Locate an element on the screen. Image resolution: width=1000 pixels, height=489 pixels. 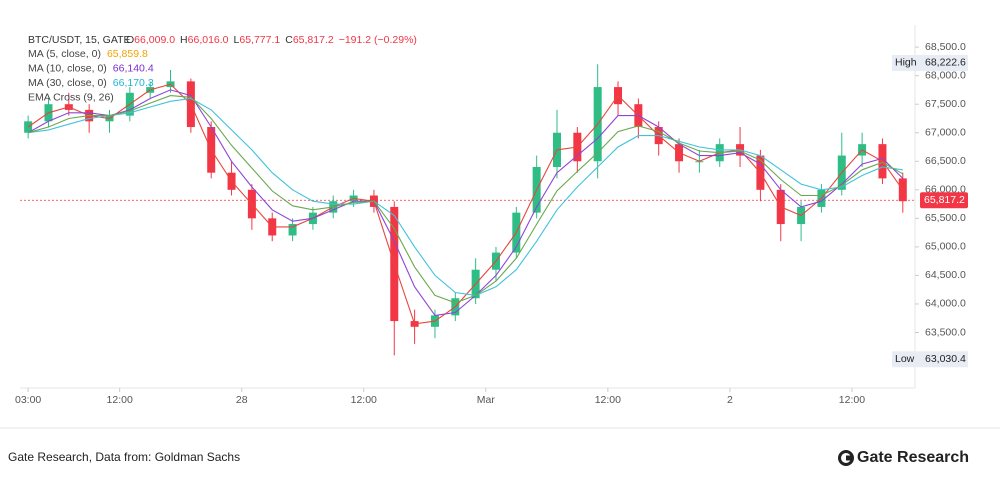
high-box is located at coordinates (930, 62).